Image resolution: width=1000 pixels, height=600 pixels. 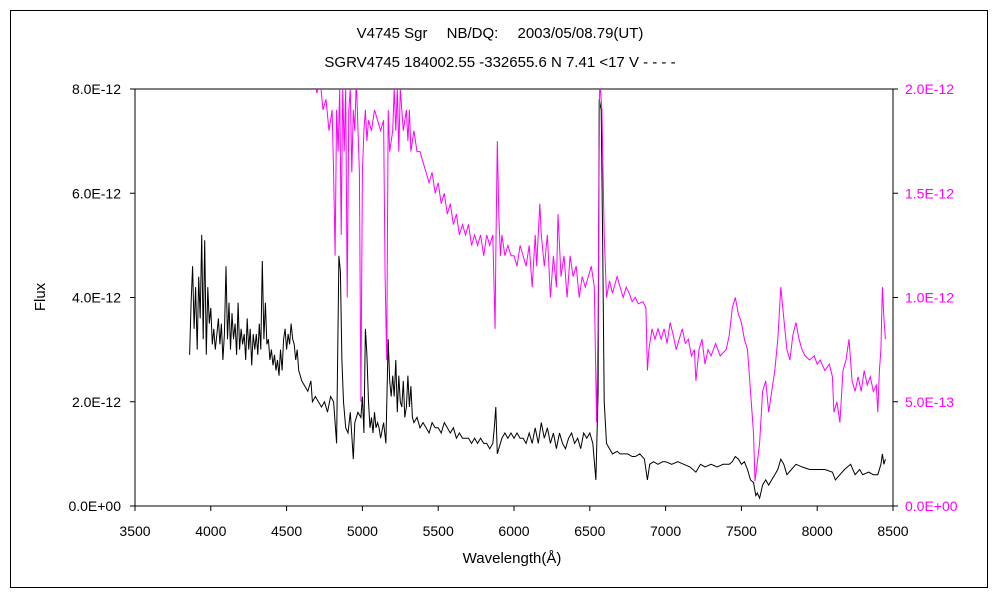 I want to click on x-tick-label: 7000, so click(x=665, y=531).